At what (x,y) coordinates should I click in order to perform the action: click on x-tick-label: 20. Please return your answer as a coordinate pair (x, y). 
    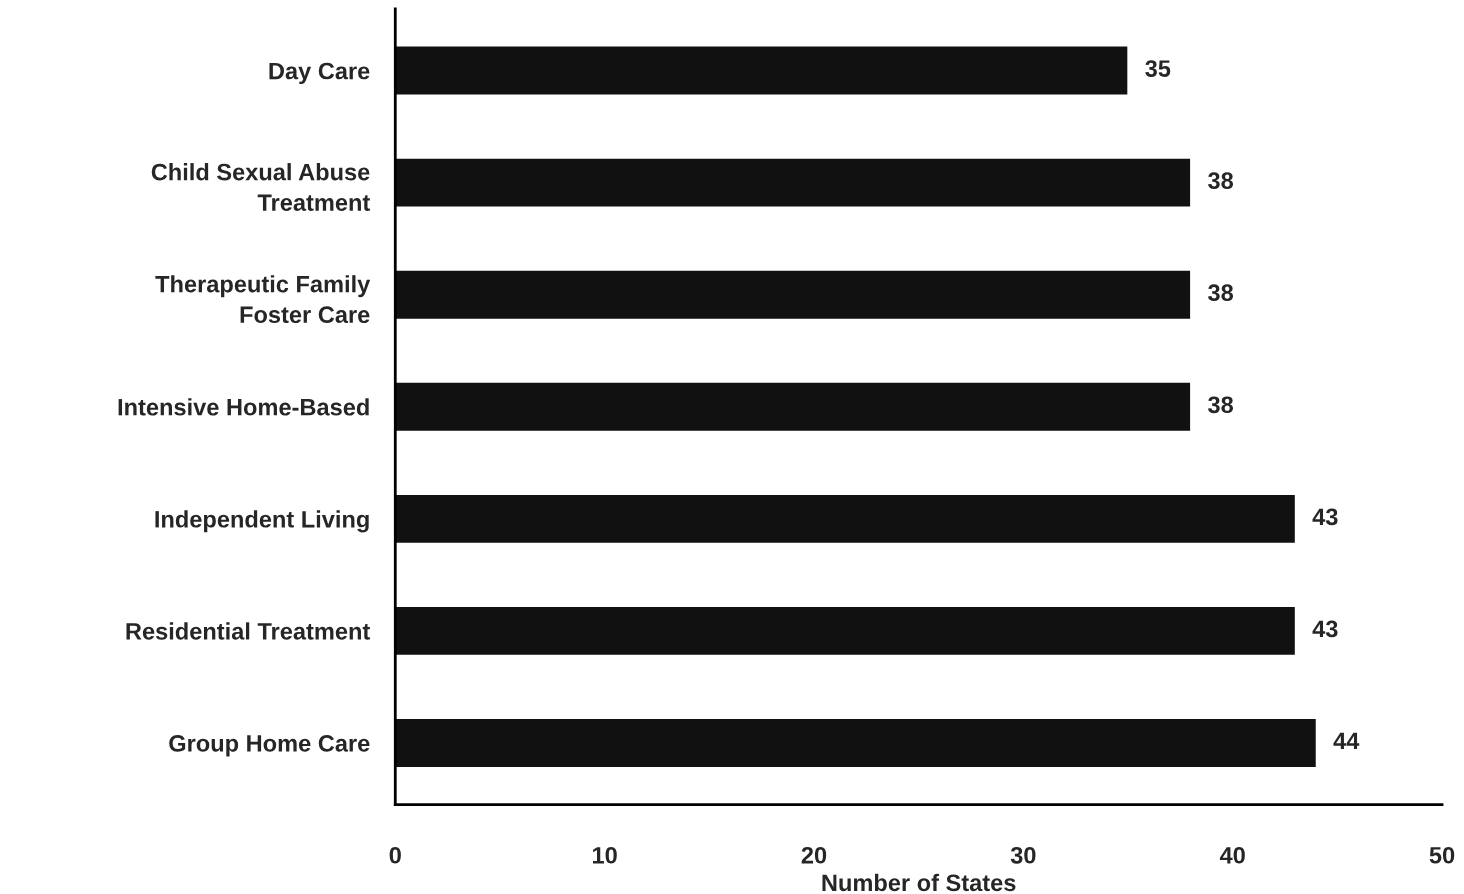
    Looking at the image, I should click on (814, 855).